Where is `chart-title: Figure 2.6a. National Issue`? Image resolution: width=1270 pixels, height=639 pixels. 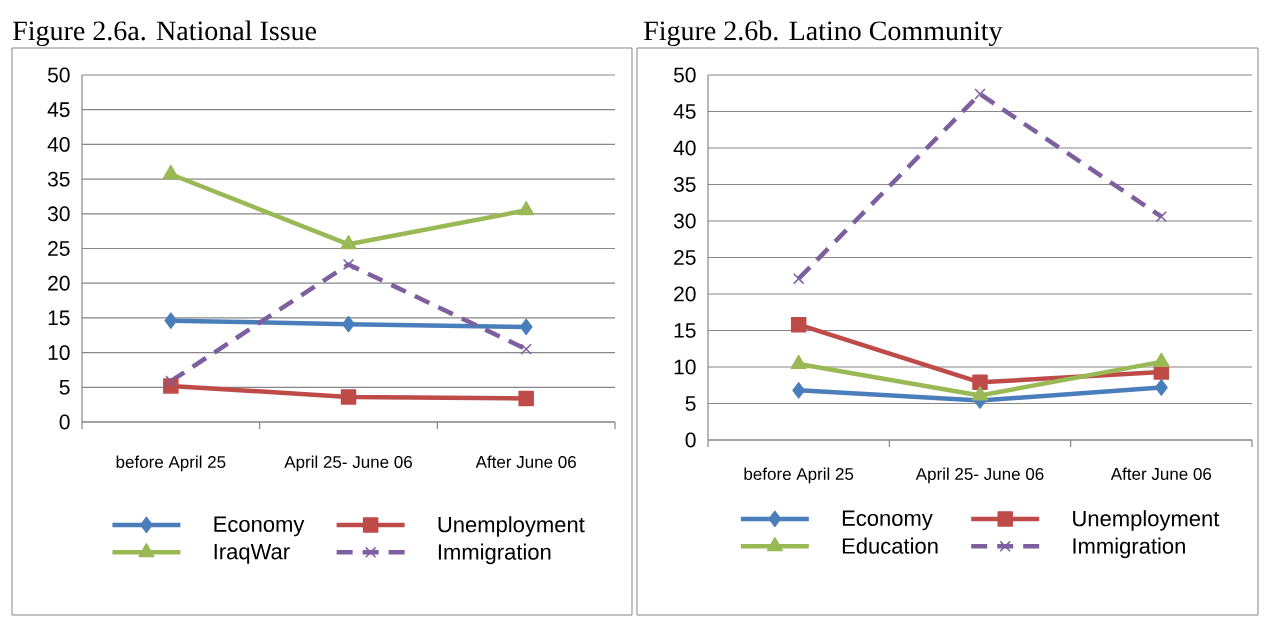
chart-title: Figure 2.6a. National Issue is located at coordinates (165, 33).